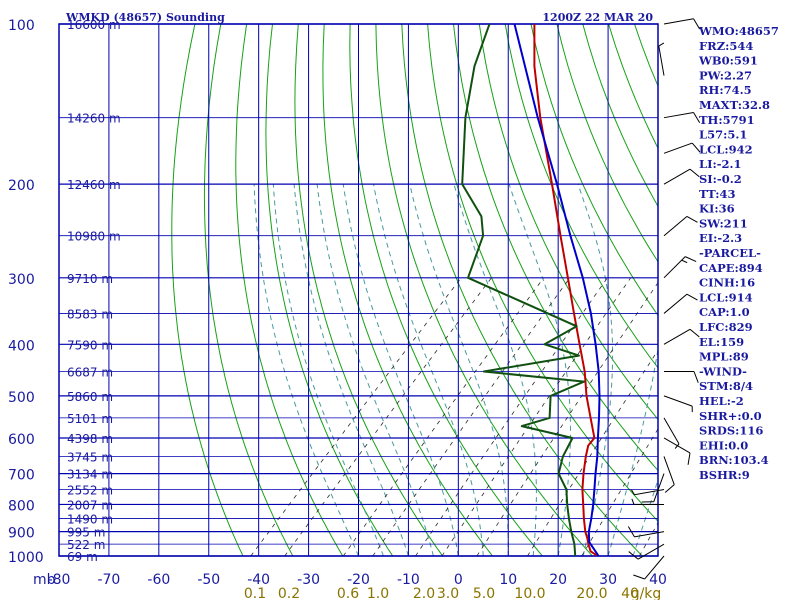  Describe the element at coordinates (94, 25) in the screenshot. I see `height-label: 16600 m` at that location.